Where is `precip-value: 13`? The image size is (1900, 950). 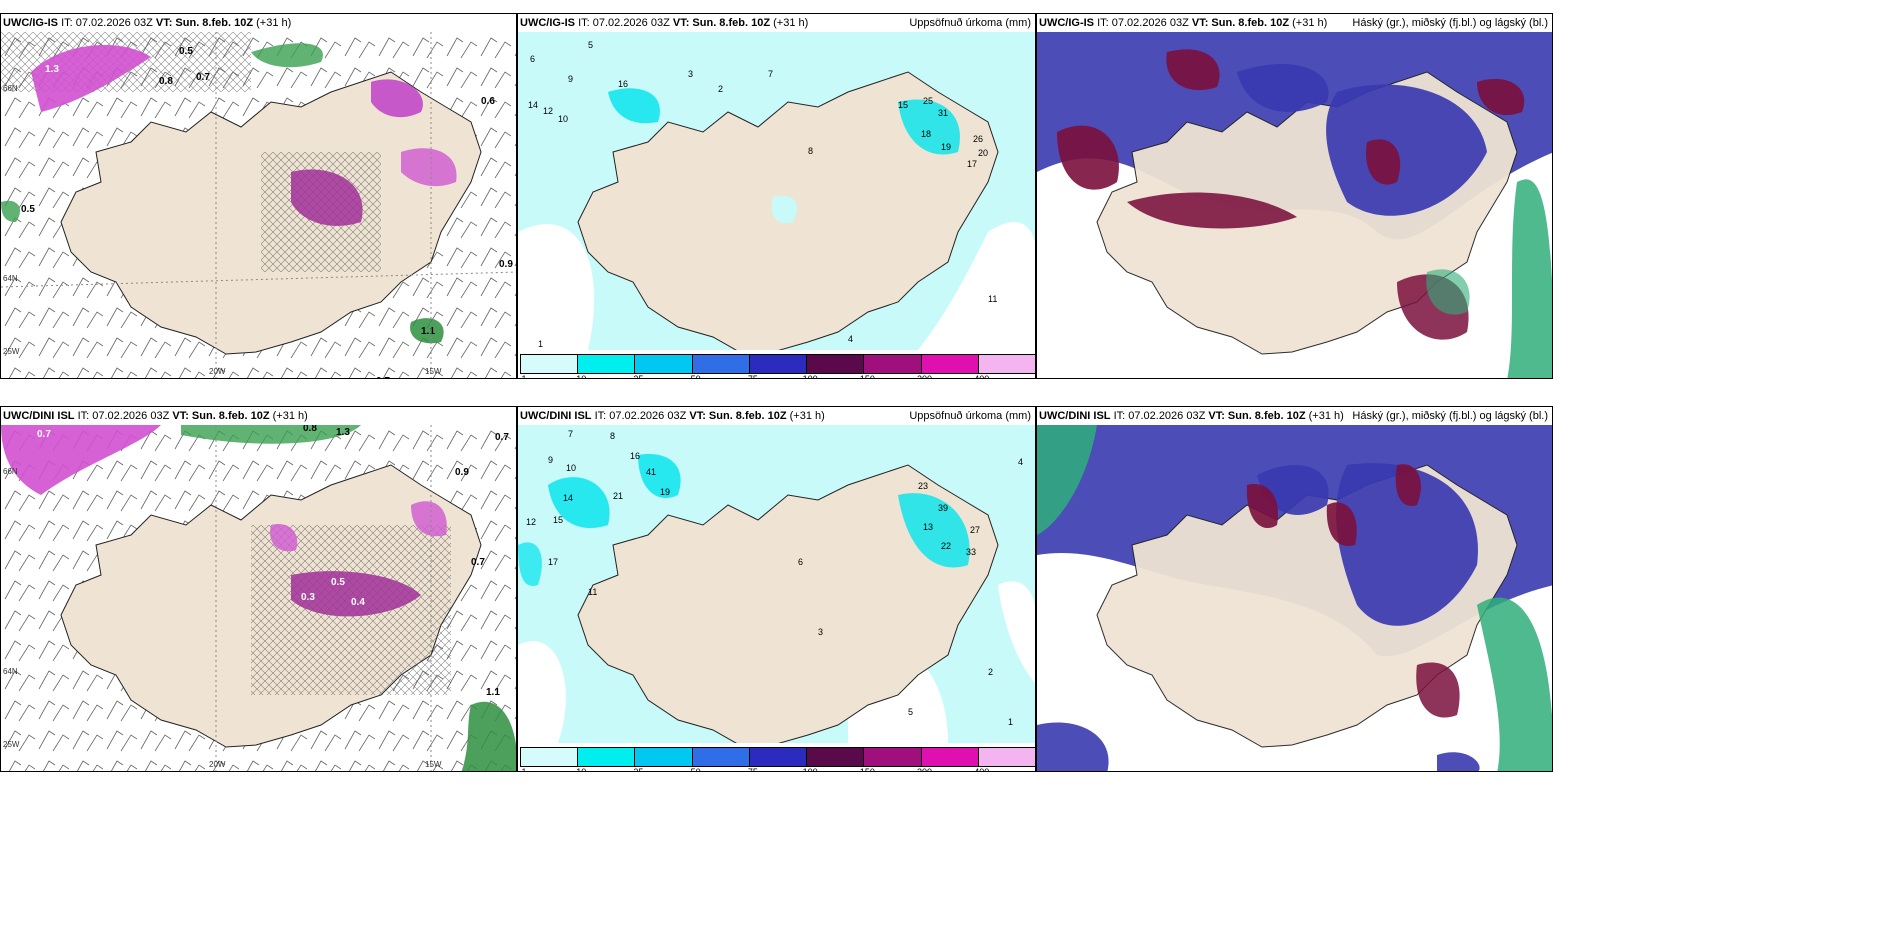 precip-value: 13 is located at coordinates (928, 527).